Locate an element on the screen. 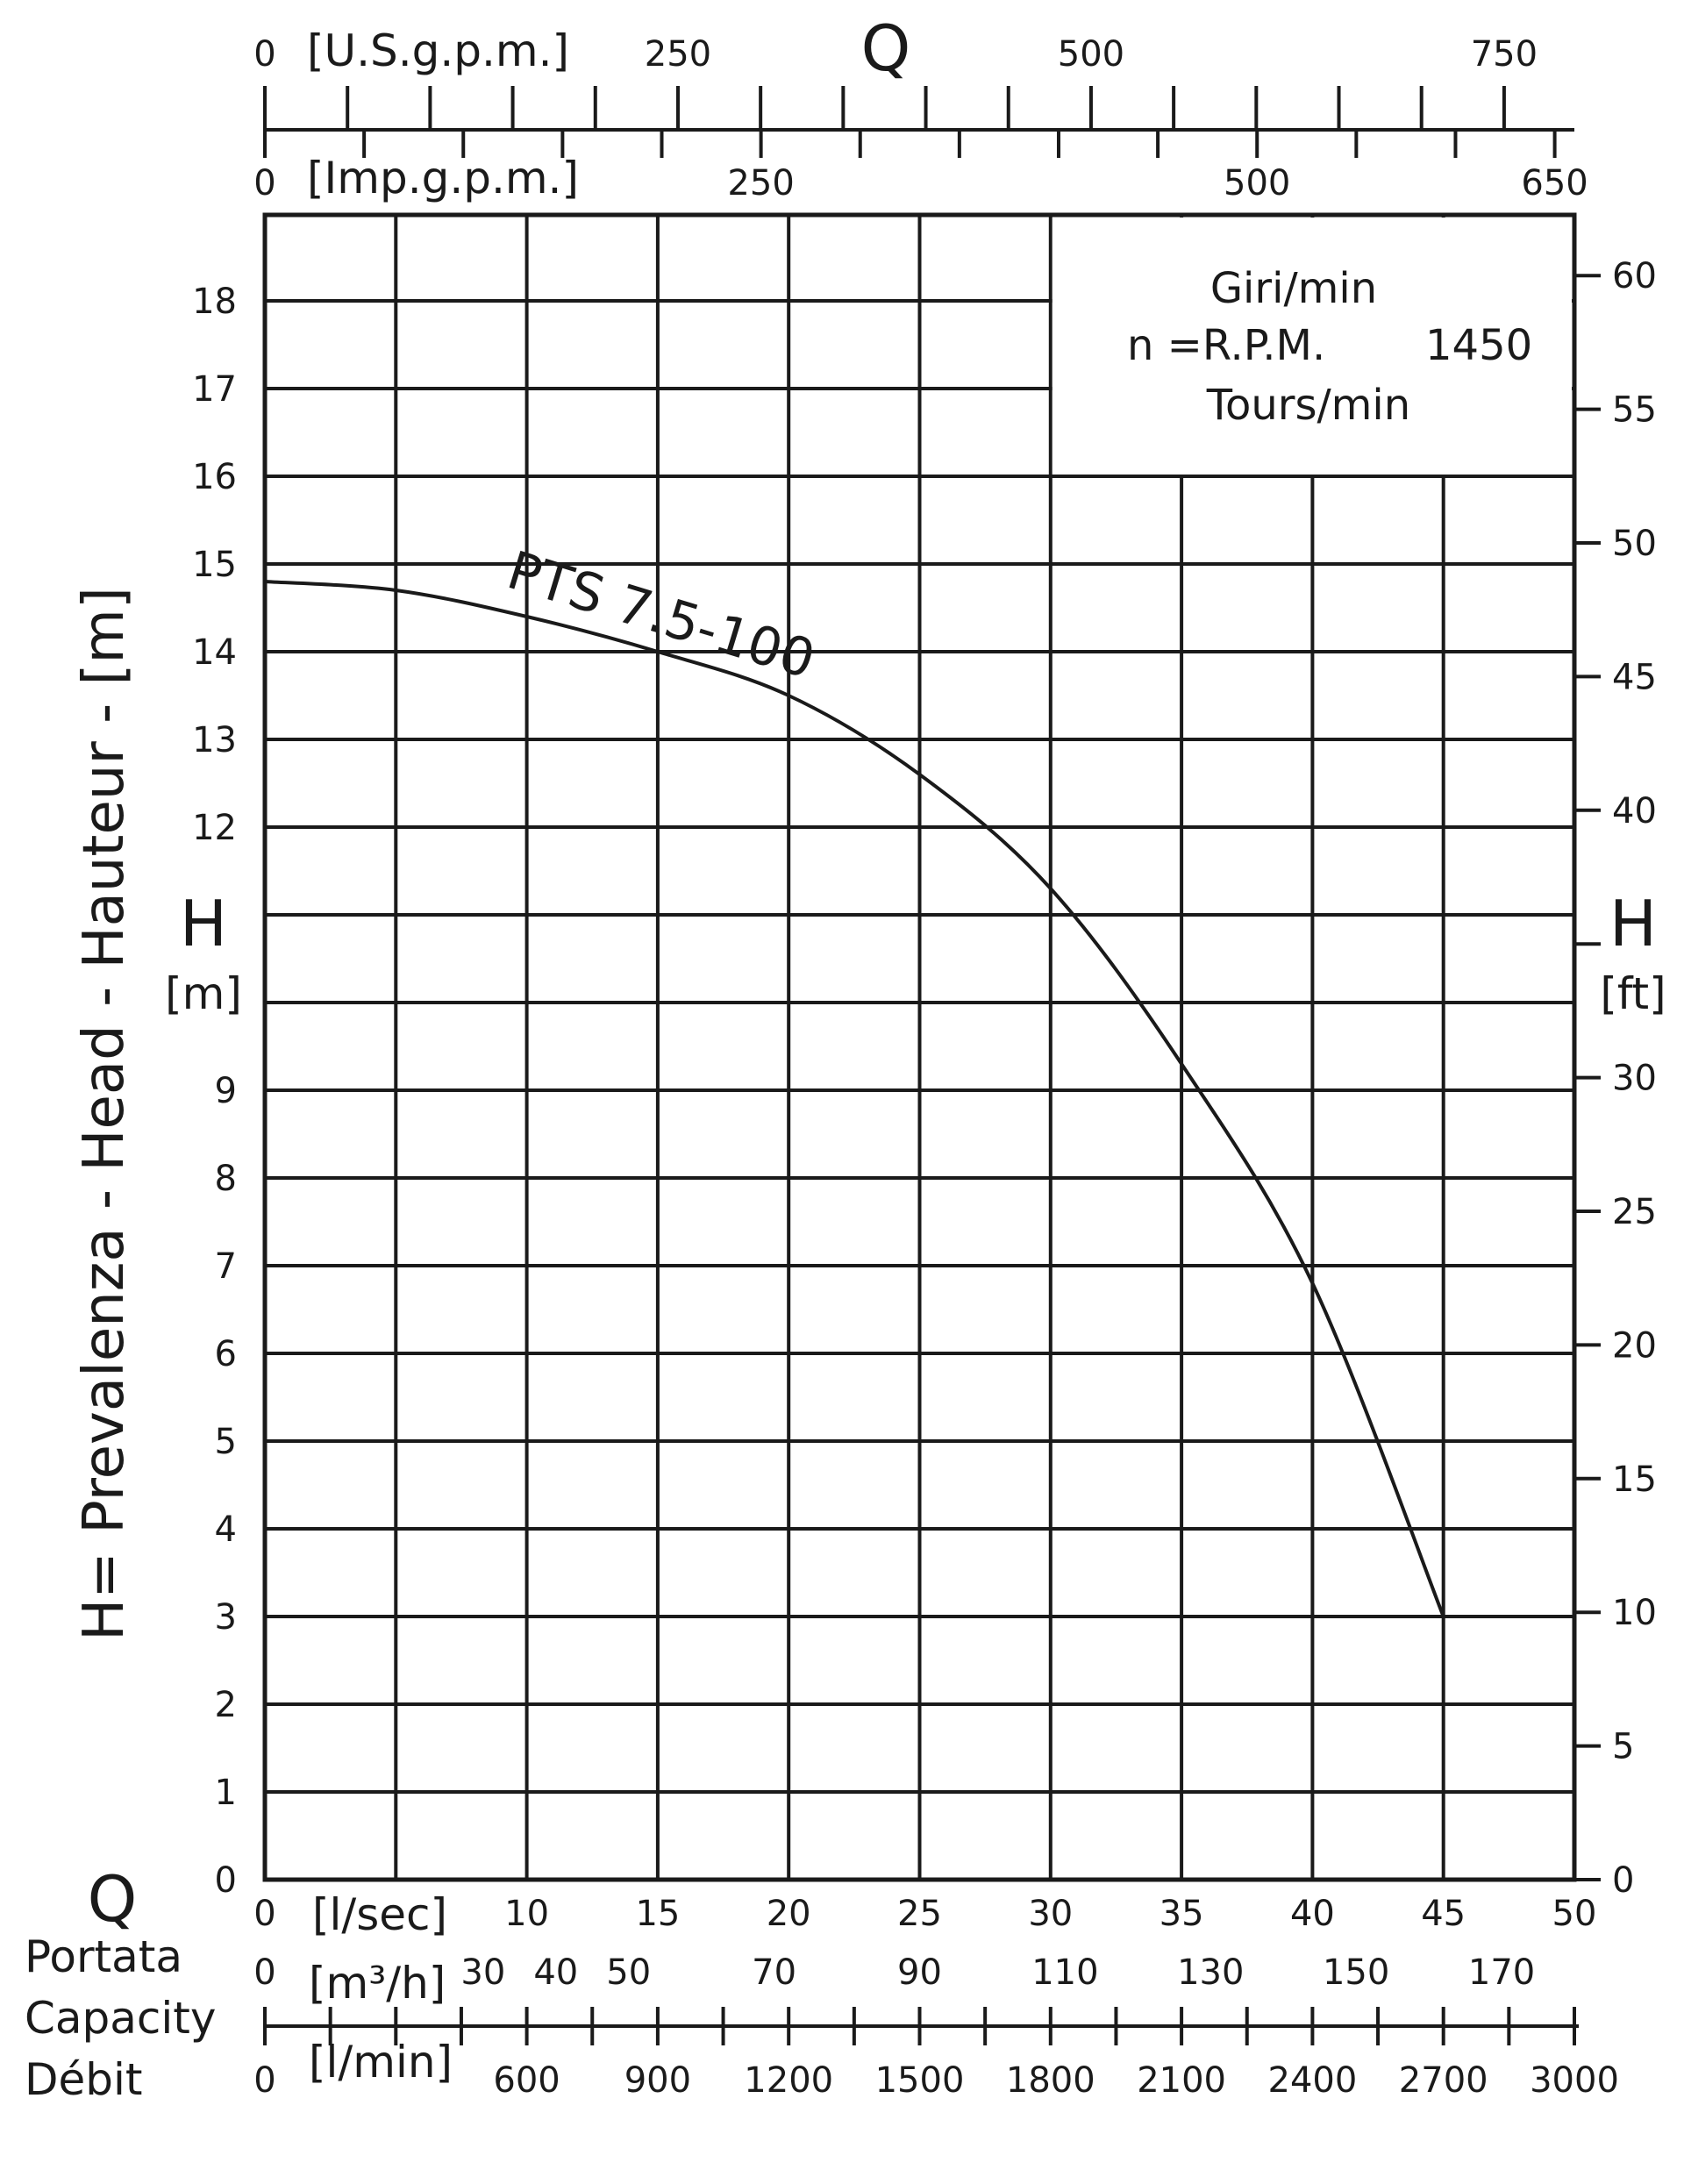  x-tick-label-m3h-70: 70 is located at coordinates (774, 1972).